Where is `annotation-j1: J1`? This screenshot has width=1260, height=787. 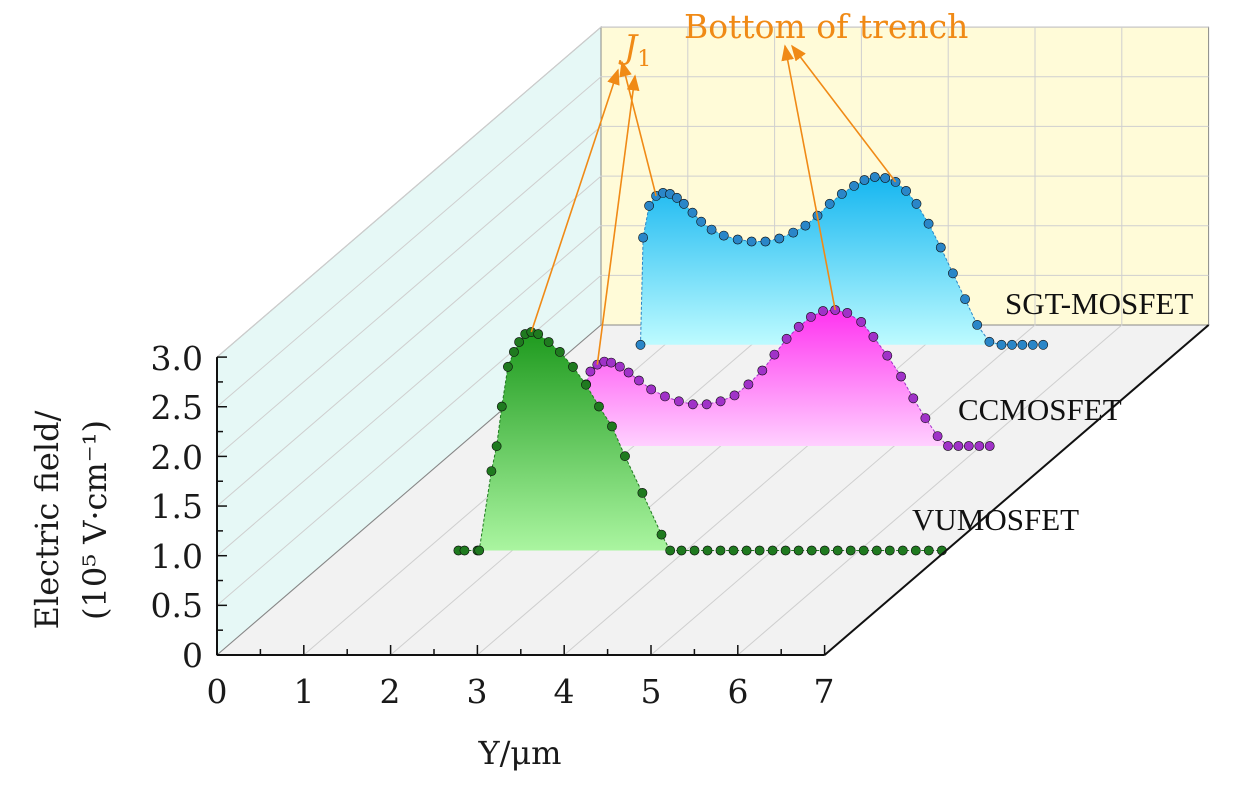 annotation-j1: J1 is located at coordinates (634, 49).